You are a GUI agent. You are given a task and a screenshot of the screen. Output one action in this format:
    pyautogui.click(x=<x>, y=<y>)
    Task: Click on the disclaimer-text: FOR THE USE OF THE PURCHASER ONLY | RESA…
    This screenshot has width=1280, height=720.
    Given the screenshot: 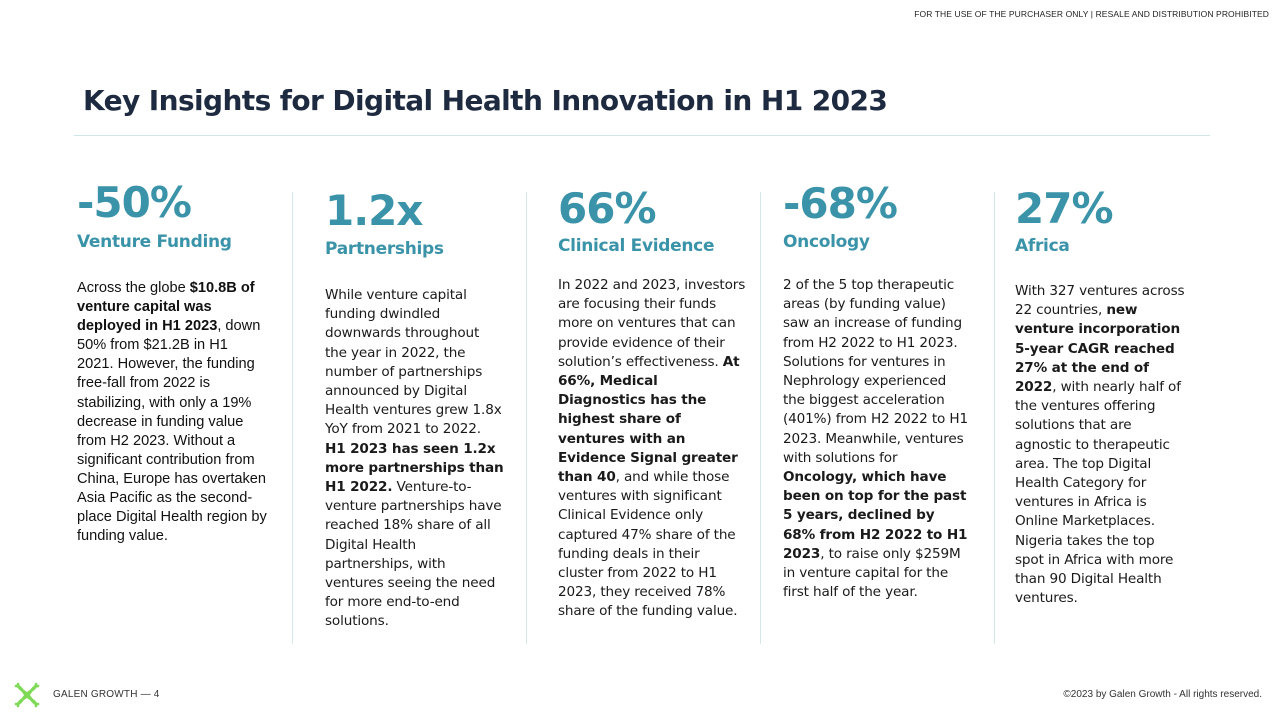 What is the action you would take?
    pyautogui.click(x=1091, y=14)
    